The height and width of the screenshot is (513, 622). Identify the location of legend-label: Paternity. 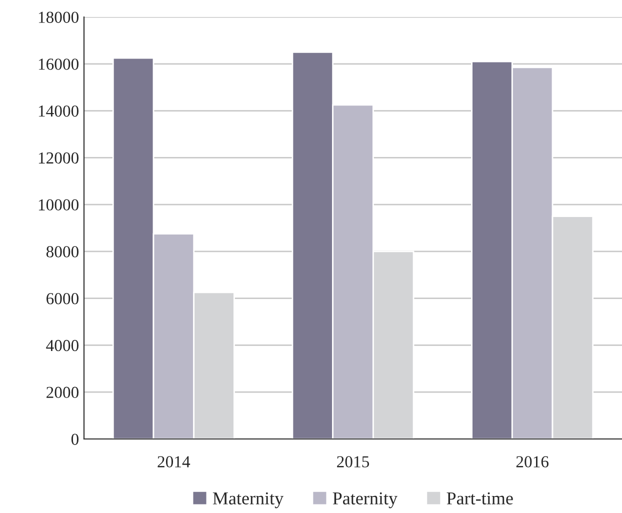
(365, 500).